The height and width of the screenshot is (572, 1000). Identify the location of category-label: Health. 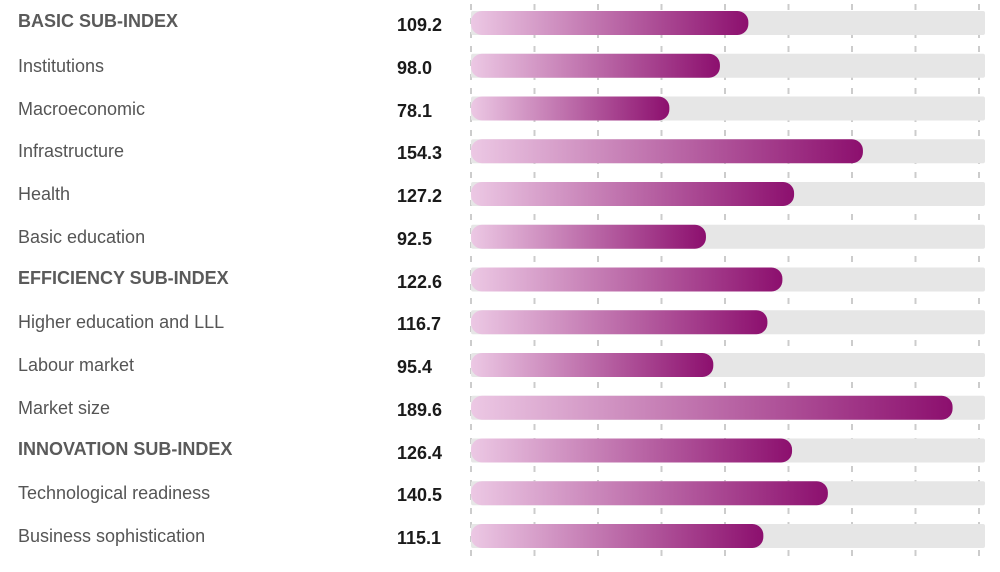
(44, 194).